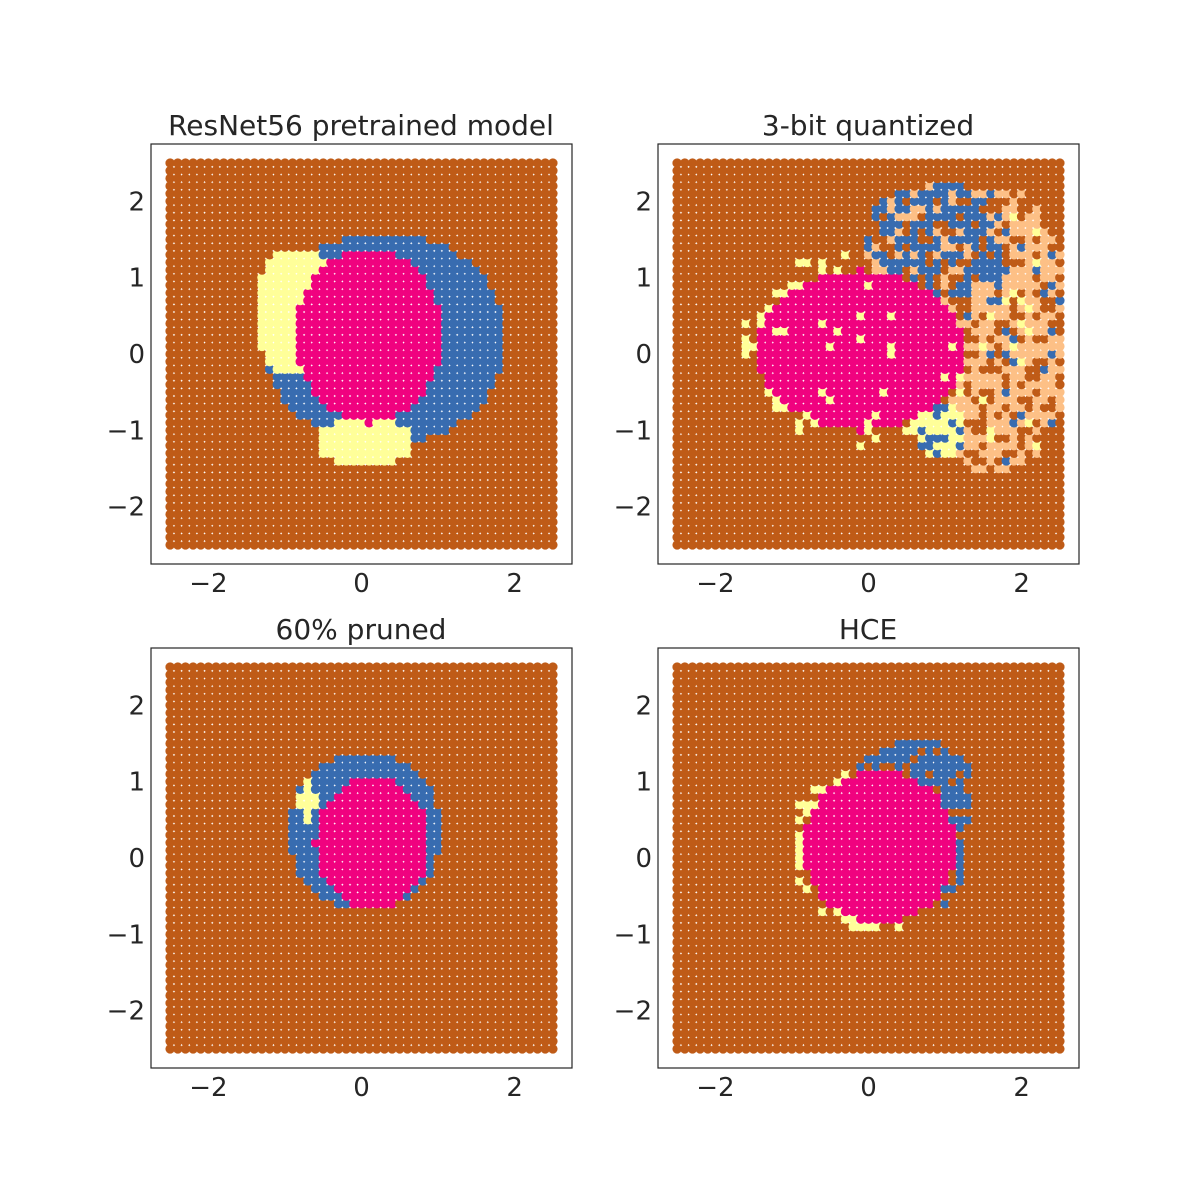 The height and width of the screenshot is (1200, 1200). What do you see at coordinates (361, 584) in the screenshot?
I see `x-tick-label: 0` at bounding box center [361, 584].